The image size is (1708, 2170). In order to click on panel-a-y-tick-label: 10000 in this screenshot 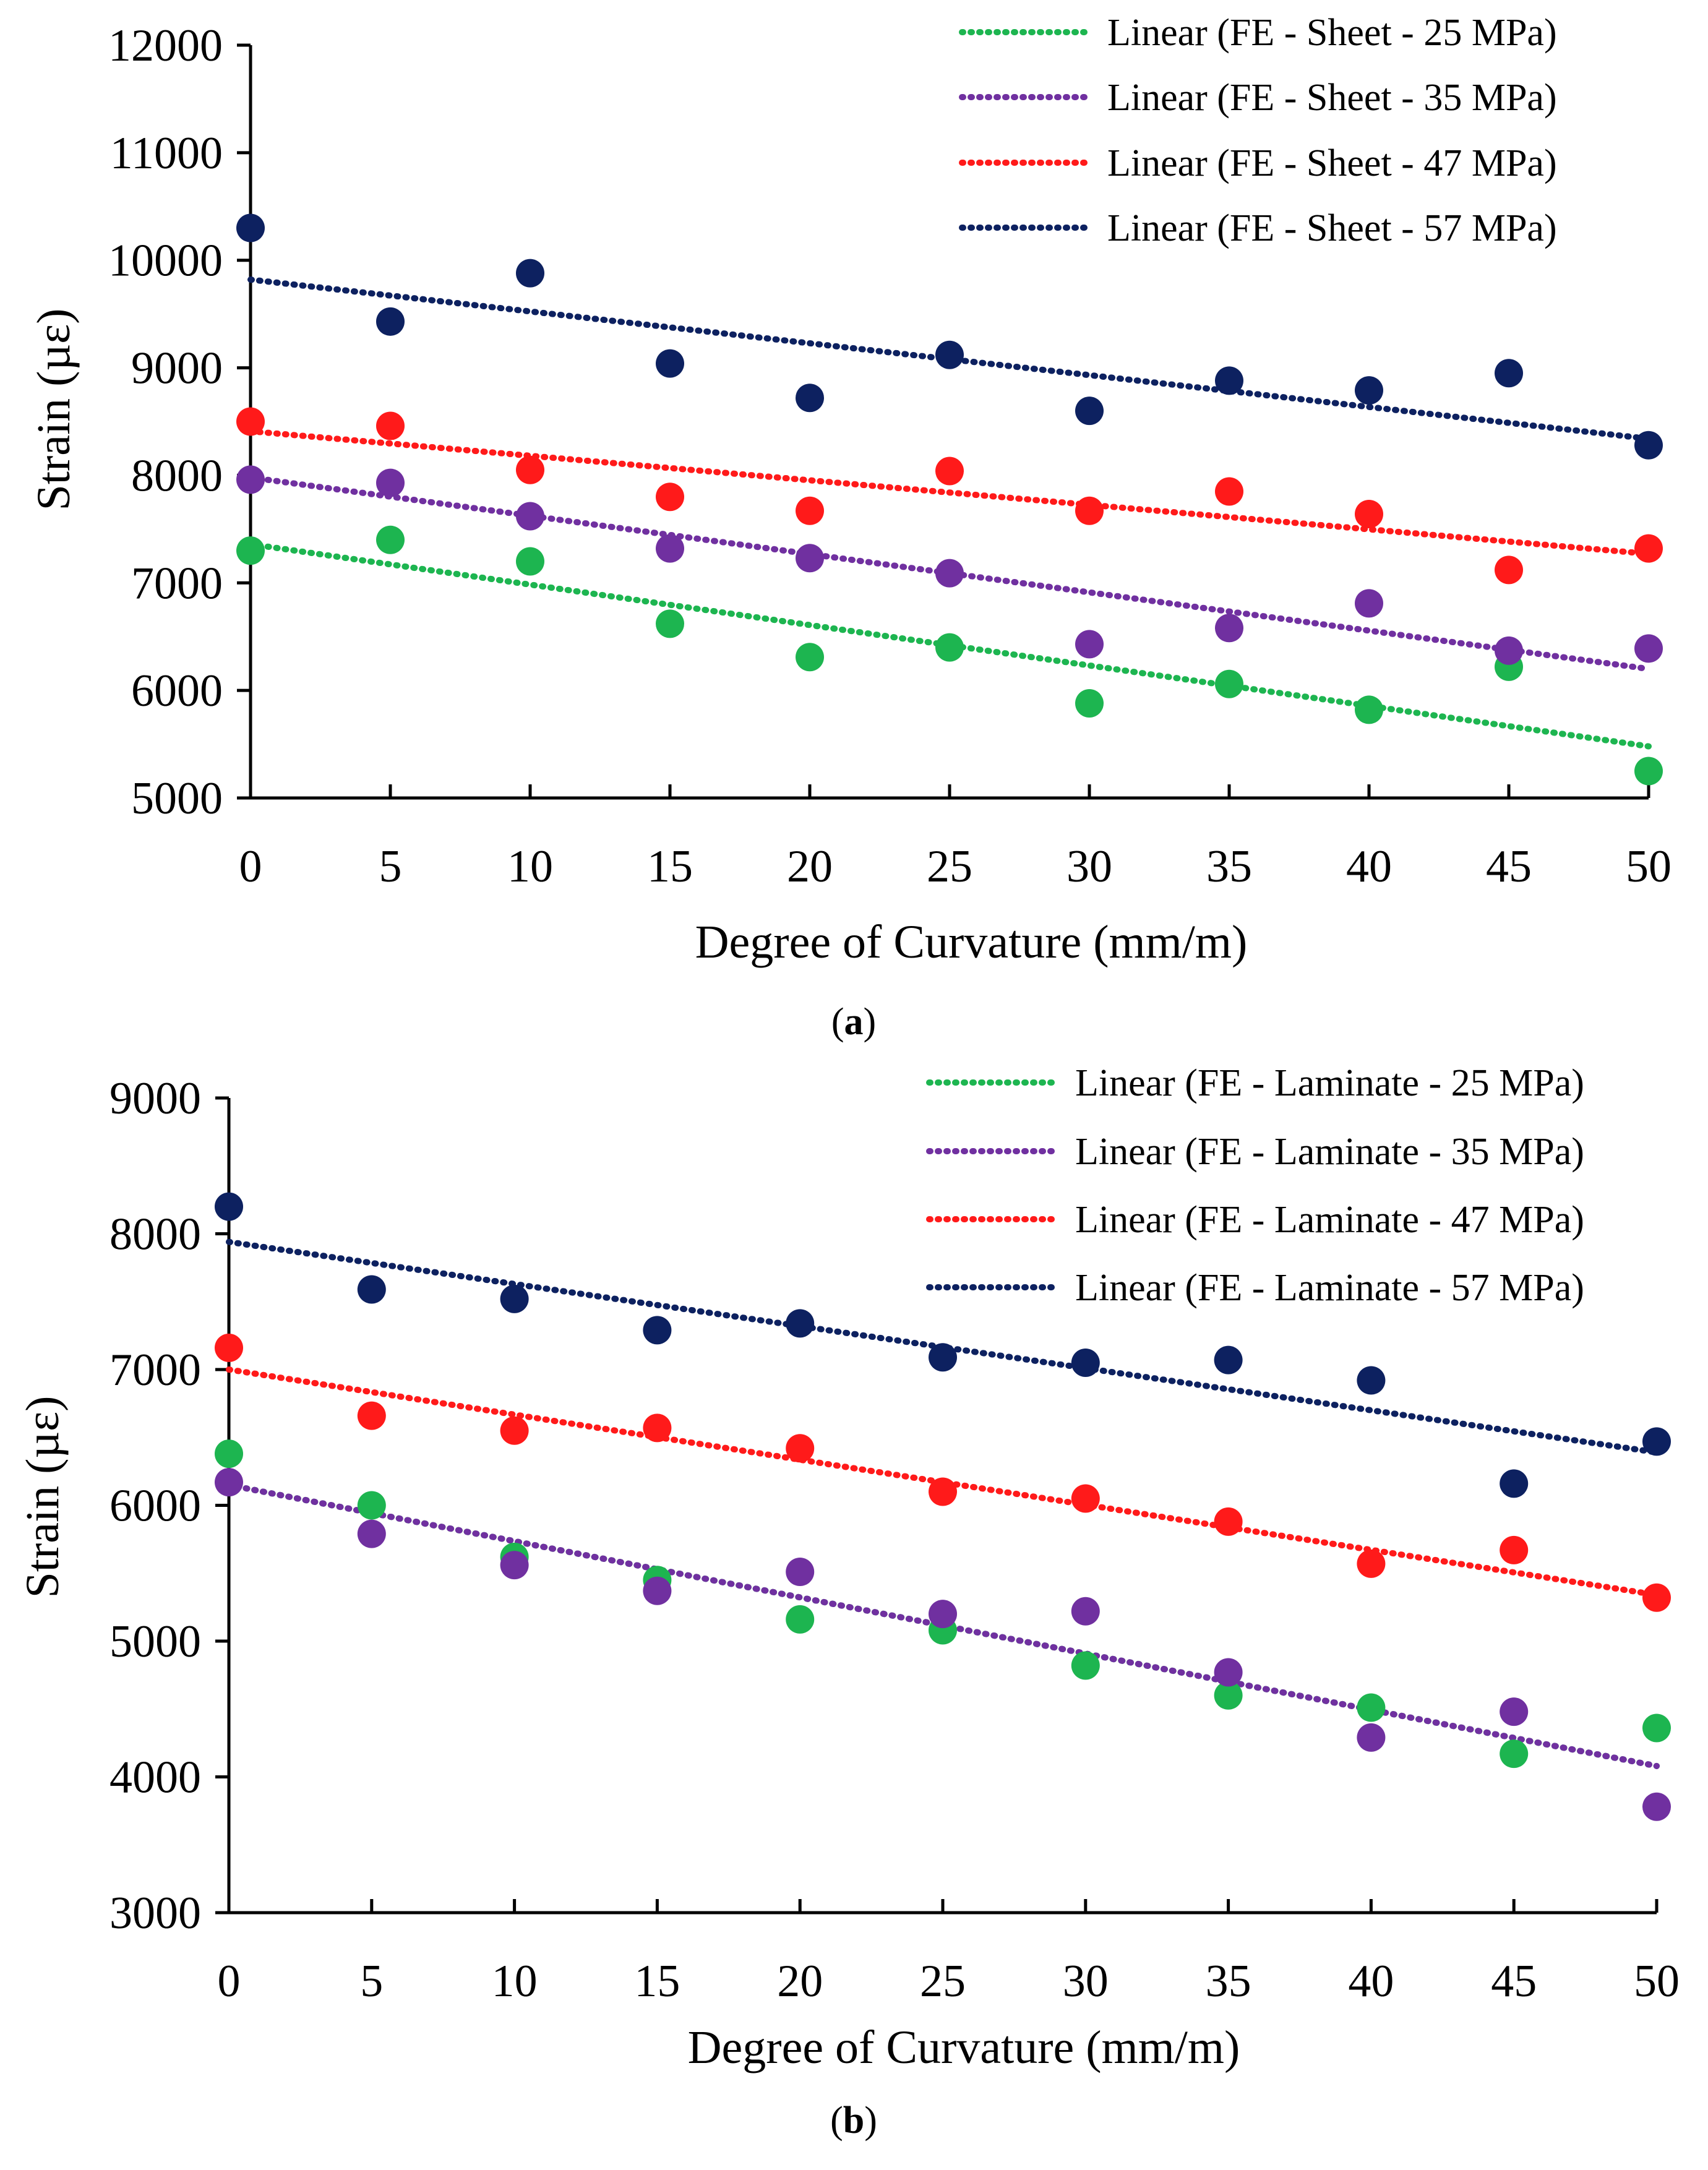, I will do `click(165, 261)`.